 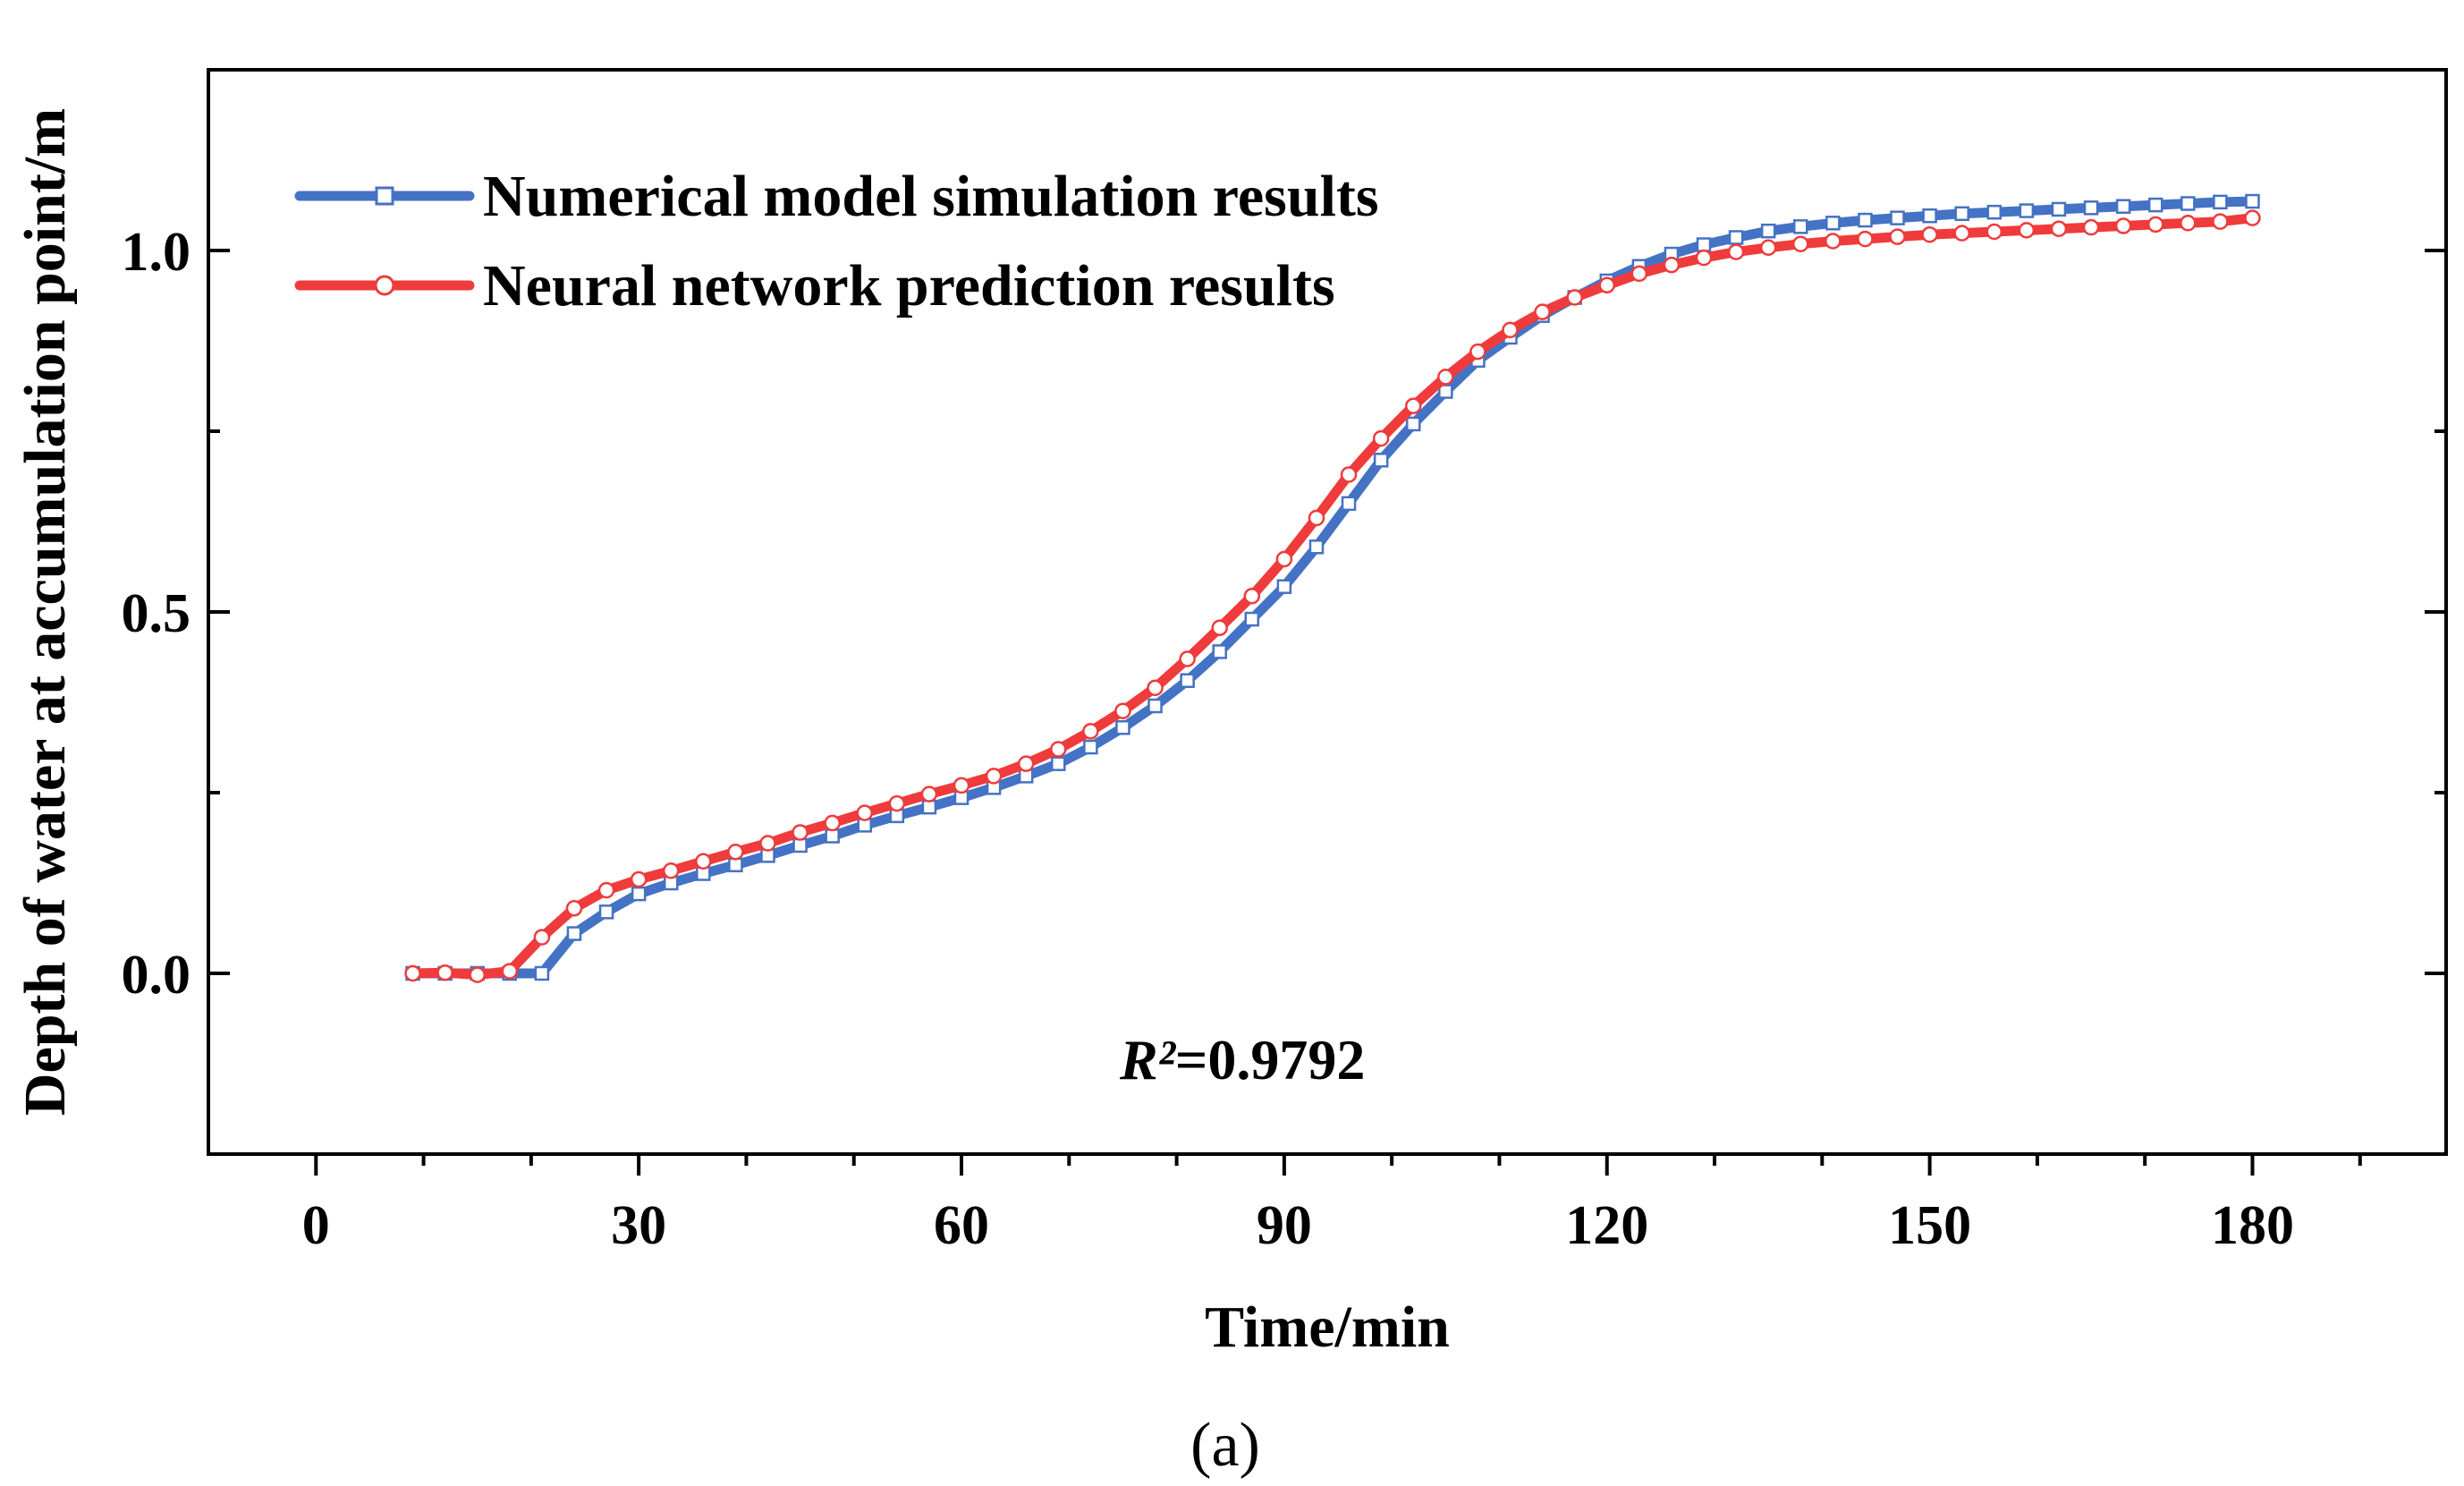 I want to click on y-tick-label: 1.0, so click(x=156, y=252).